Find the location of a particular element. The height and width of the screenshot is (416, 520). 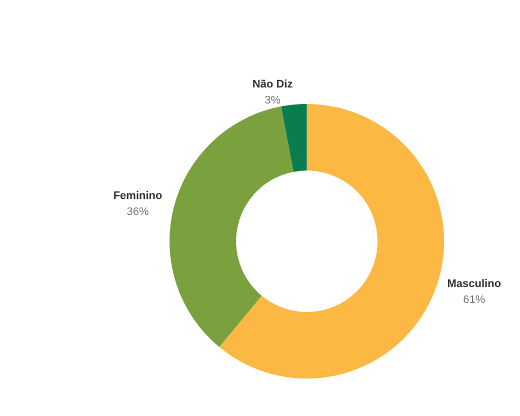

data-label: 61% is located at coordinates (474, 300).